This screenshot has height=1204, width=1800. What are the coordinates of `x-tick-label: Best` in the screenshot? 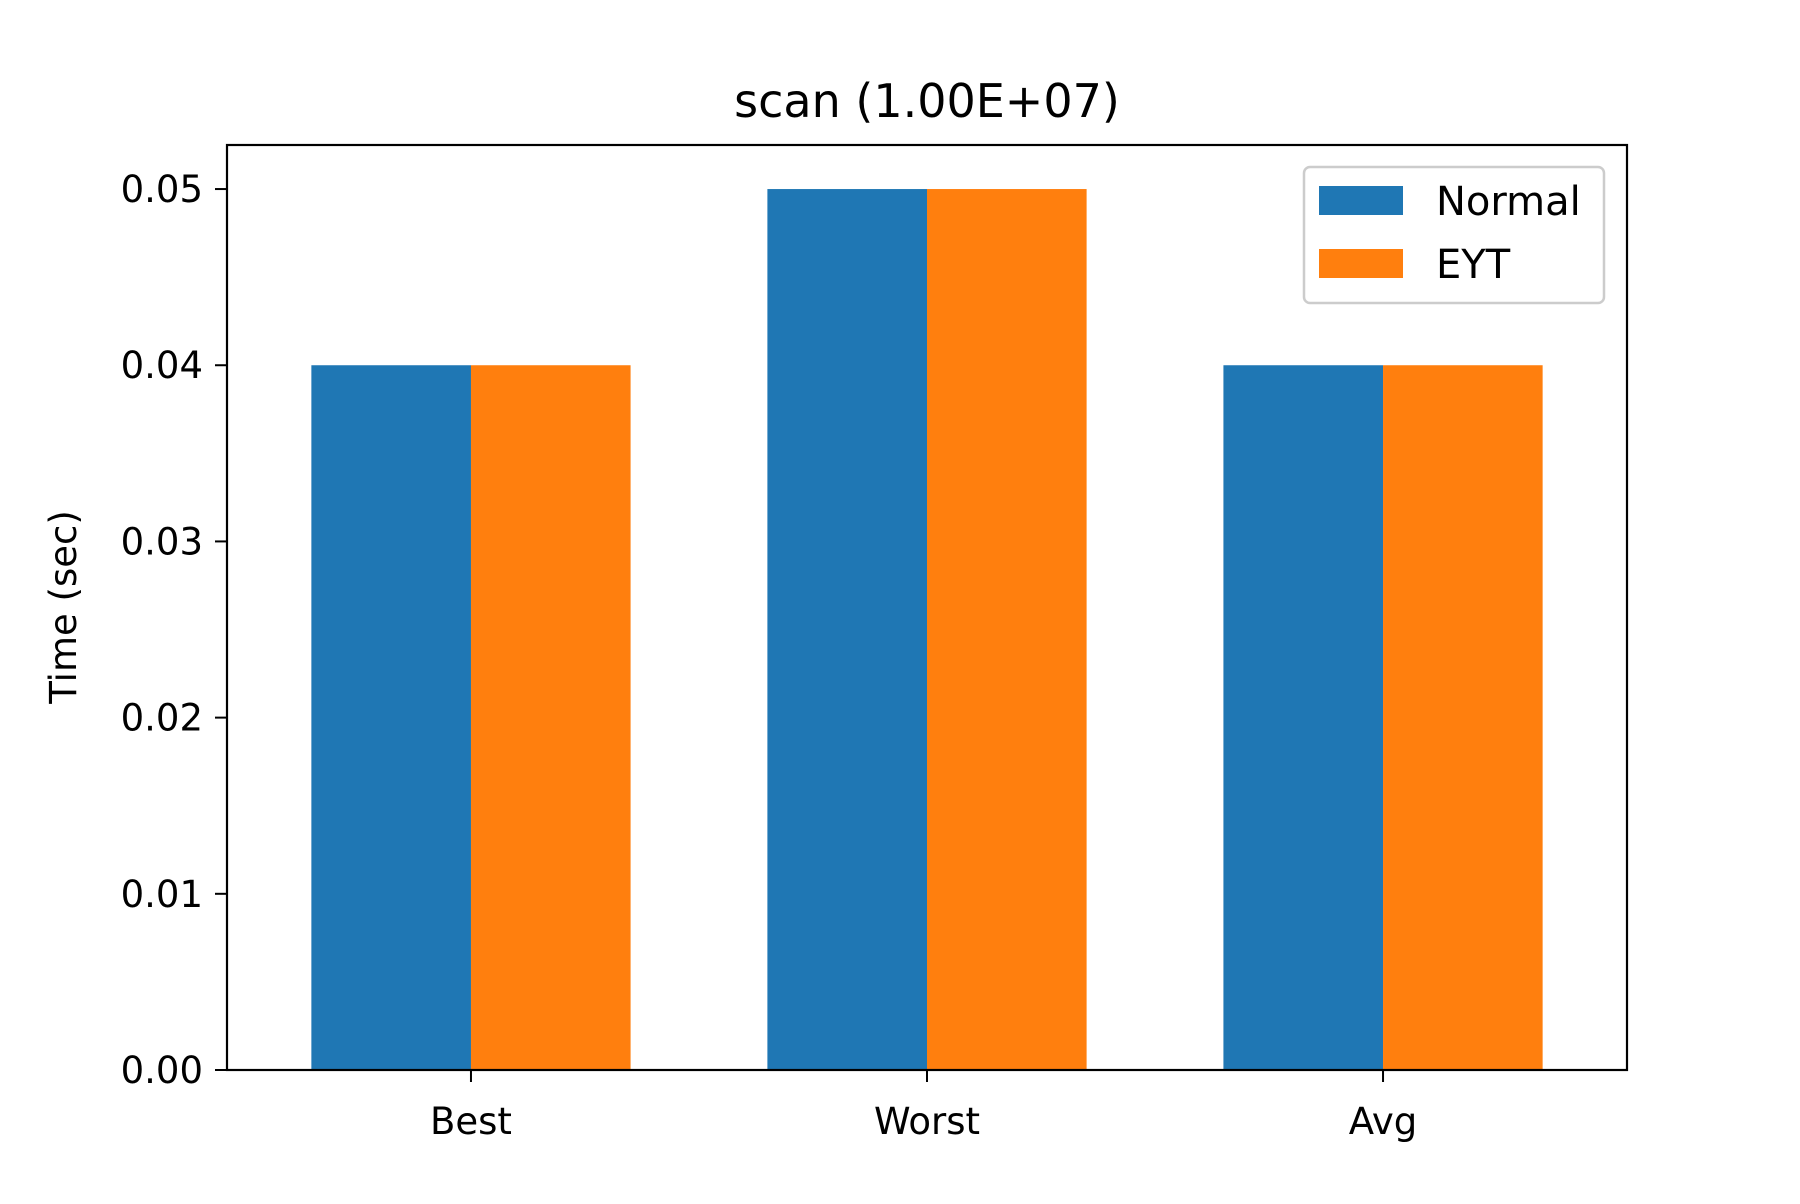 It's located at (471, 1121).